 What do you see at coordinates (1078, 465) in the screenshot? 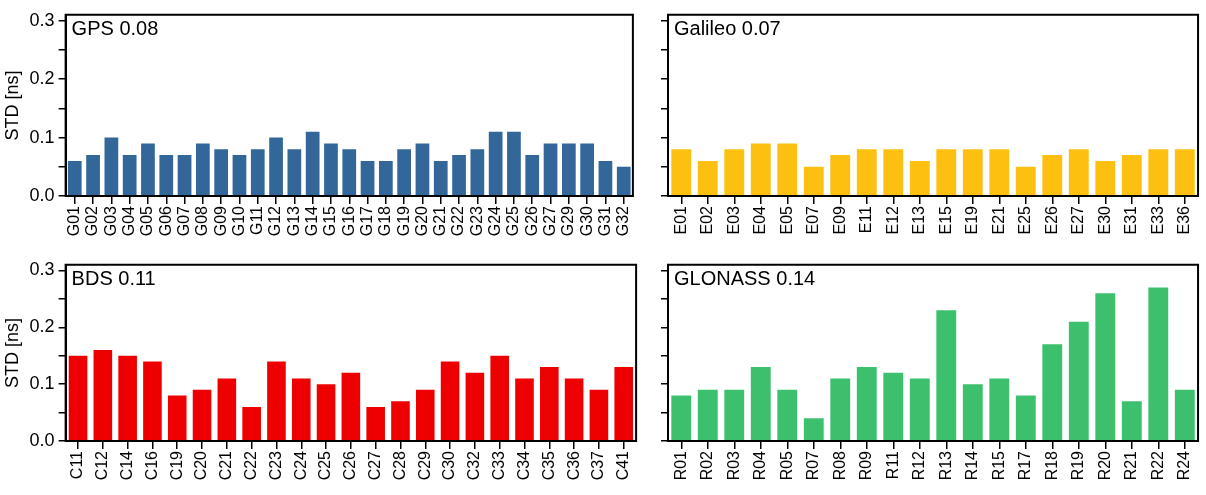
I see `x-tick-label: R19` at bounding box center [1078, 465].